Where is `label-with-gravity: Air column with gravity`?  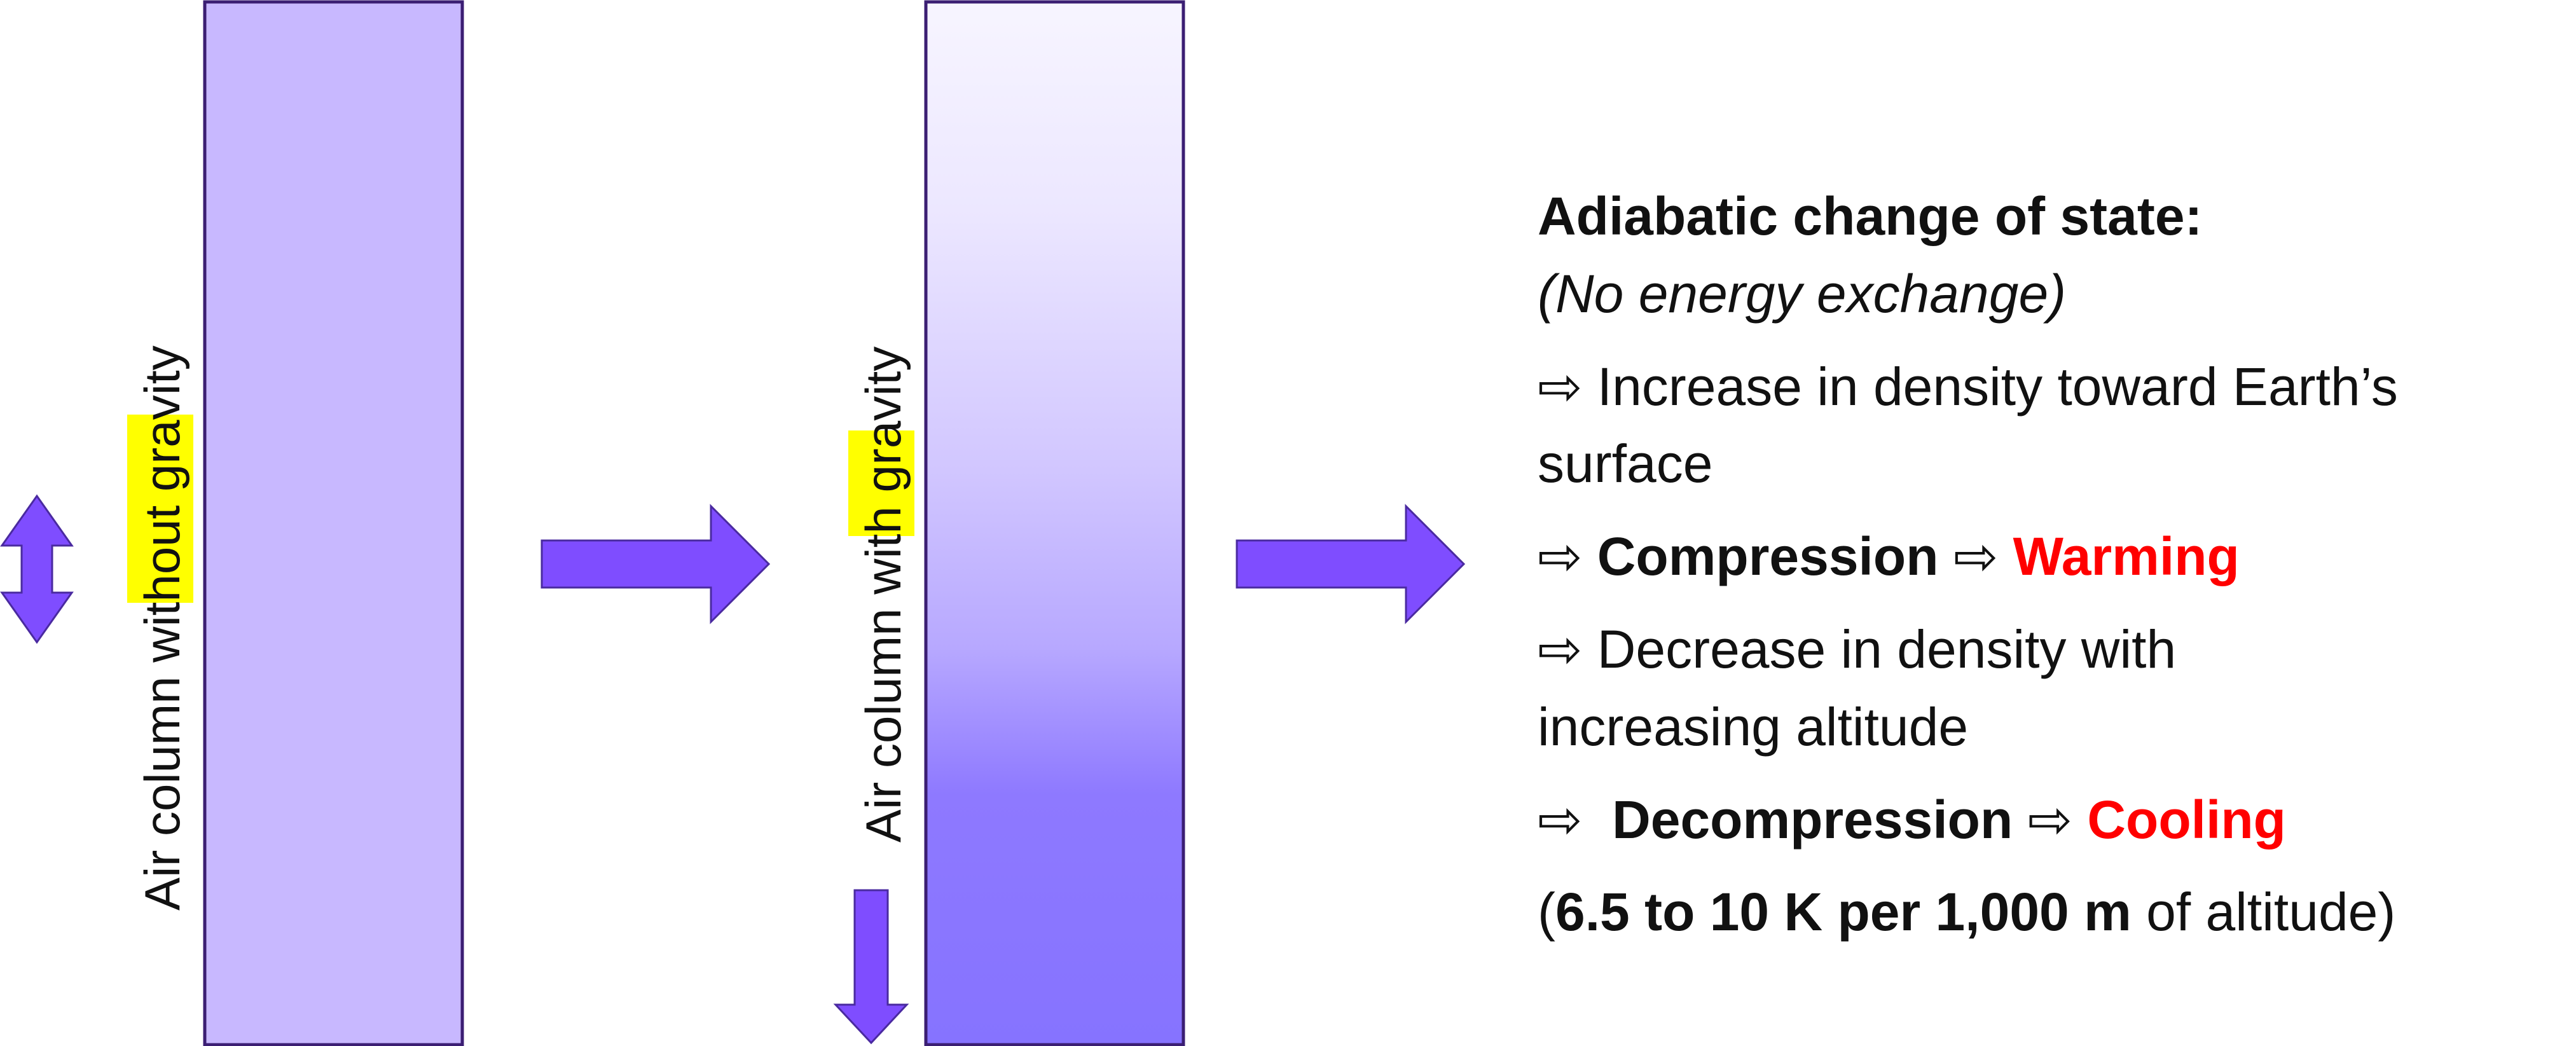
label-with-gravity: Air column with gravity is located at coordinates (883, 595).